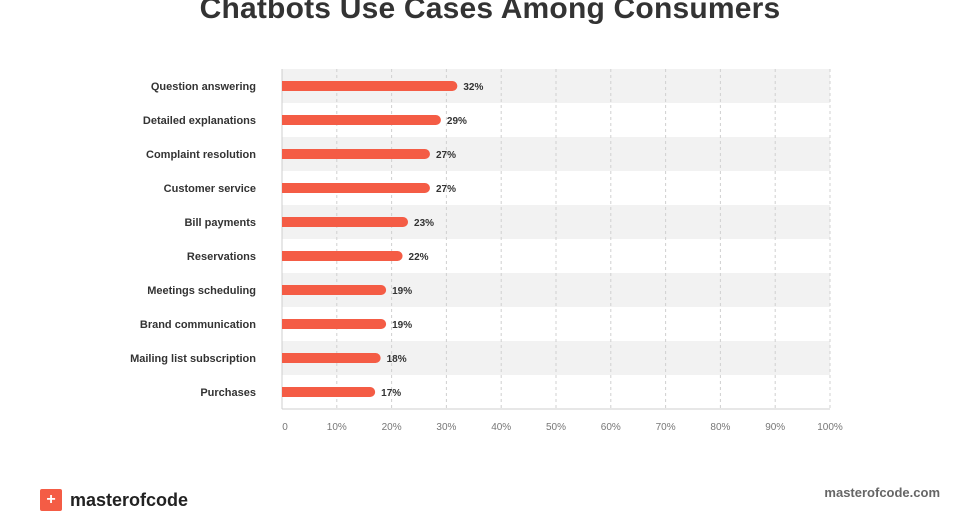 The height and width of the screenshot is (511, 980). Describe the element at coordinates (830, 427) in the screenshot. I see `x-tick-label: 100%` at that location.